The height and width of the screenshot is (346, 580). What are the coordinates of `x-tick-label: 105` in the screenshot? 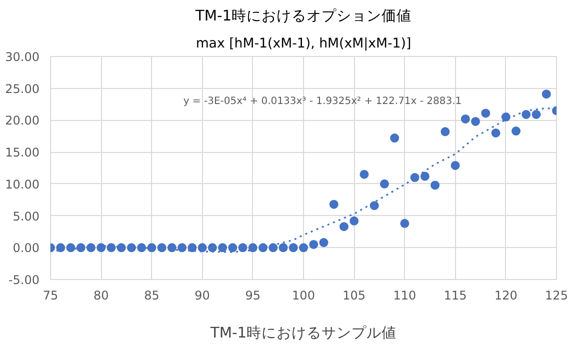 It's located at (354, 295).